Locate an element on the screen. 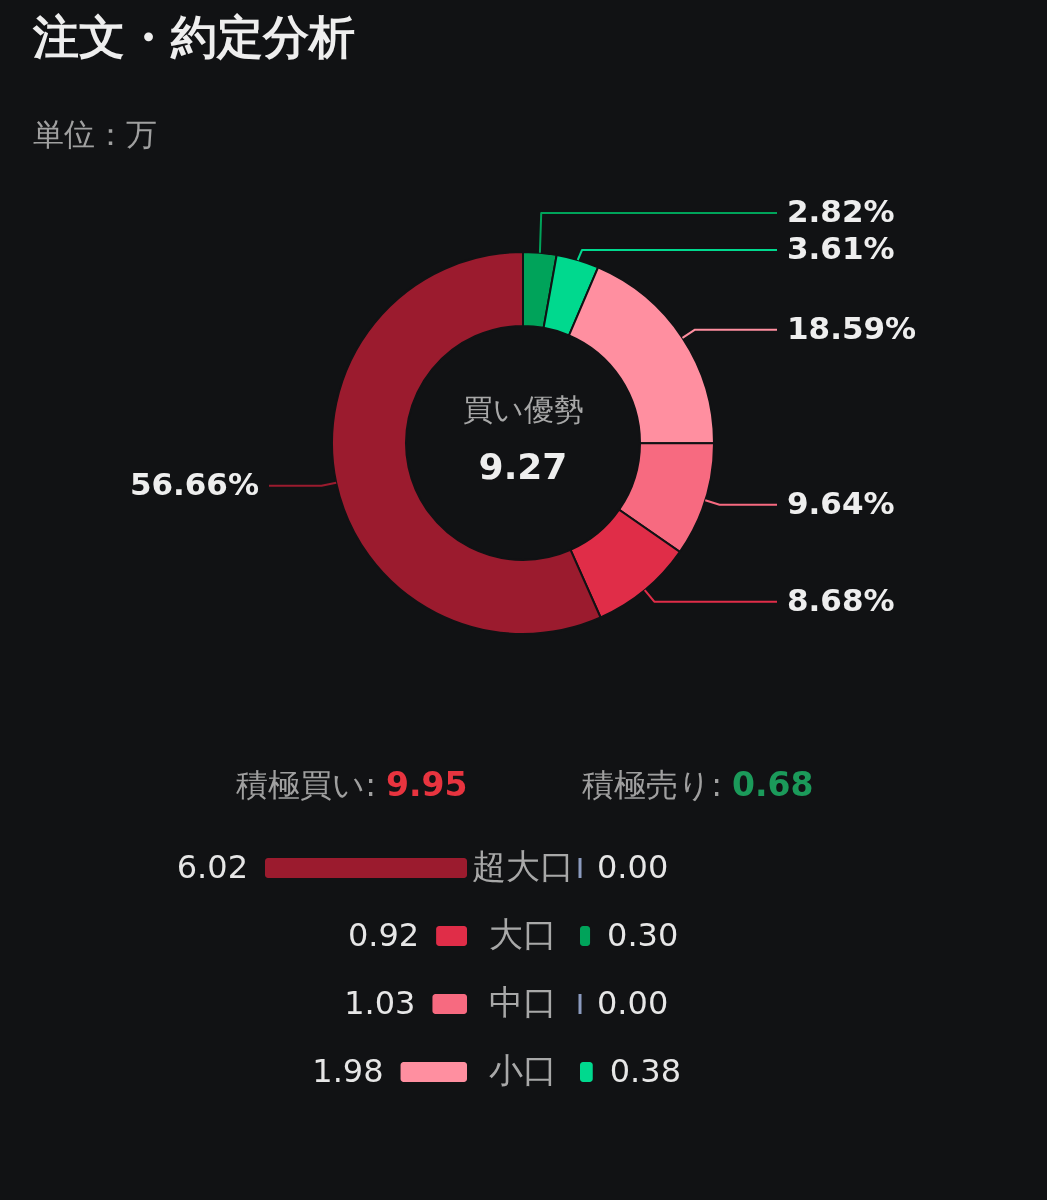  data-label: 56.66% is located at coordinates (194, 483).